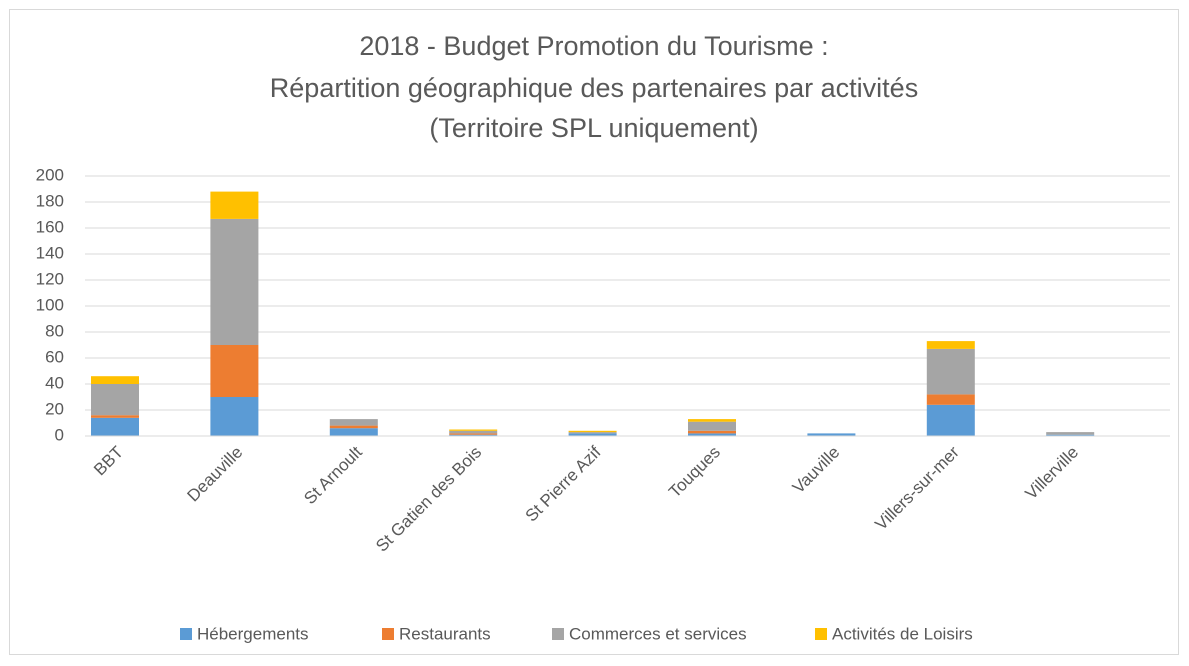 The width and height of the screenshot is (1189, 666). I want to click on y-tick-label: 180, so click(50, 200).